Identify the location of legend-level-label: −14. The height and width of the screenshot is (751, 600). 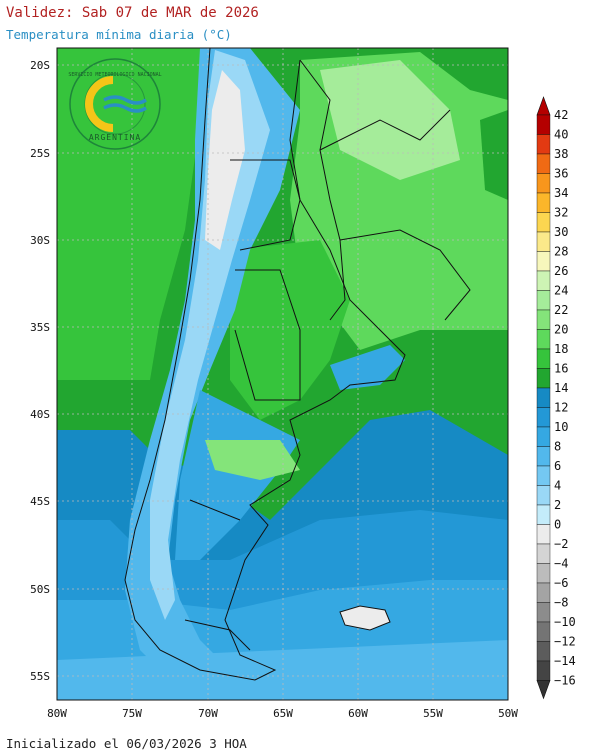
(565, 661).